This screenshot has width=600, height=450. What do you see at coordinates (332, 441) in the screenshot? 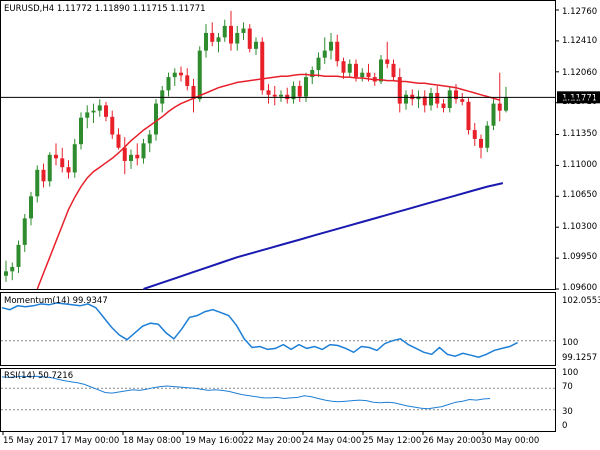
I see `x-axis-date-label: 24 May 04:00` at bounding box center [332, 441].